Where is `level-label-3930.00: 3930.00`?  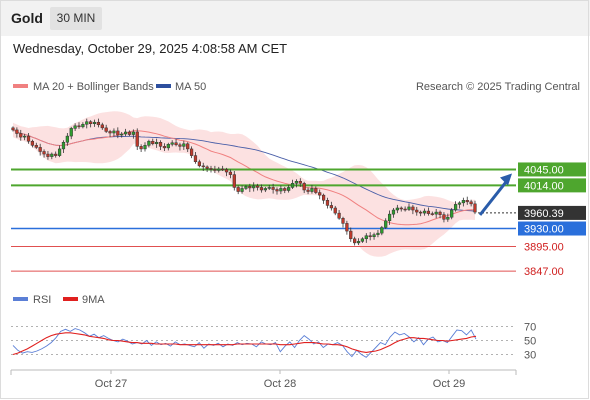 level-label-3930.00: 3930.00 is located at coordinates (544, 230).